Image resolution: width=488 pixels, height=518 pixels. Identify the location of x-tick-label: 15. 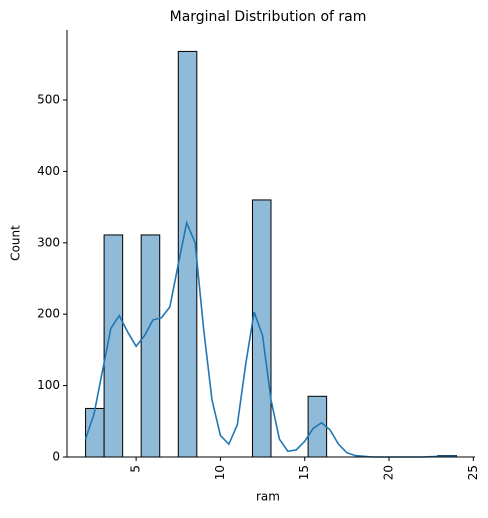
(304, 472).